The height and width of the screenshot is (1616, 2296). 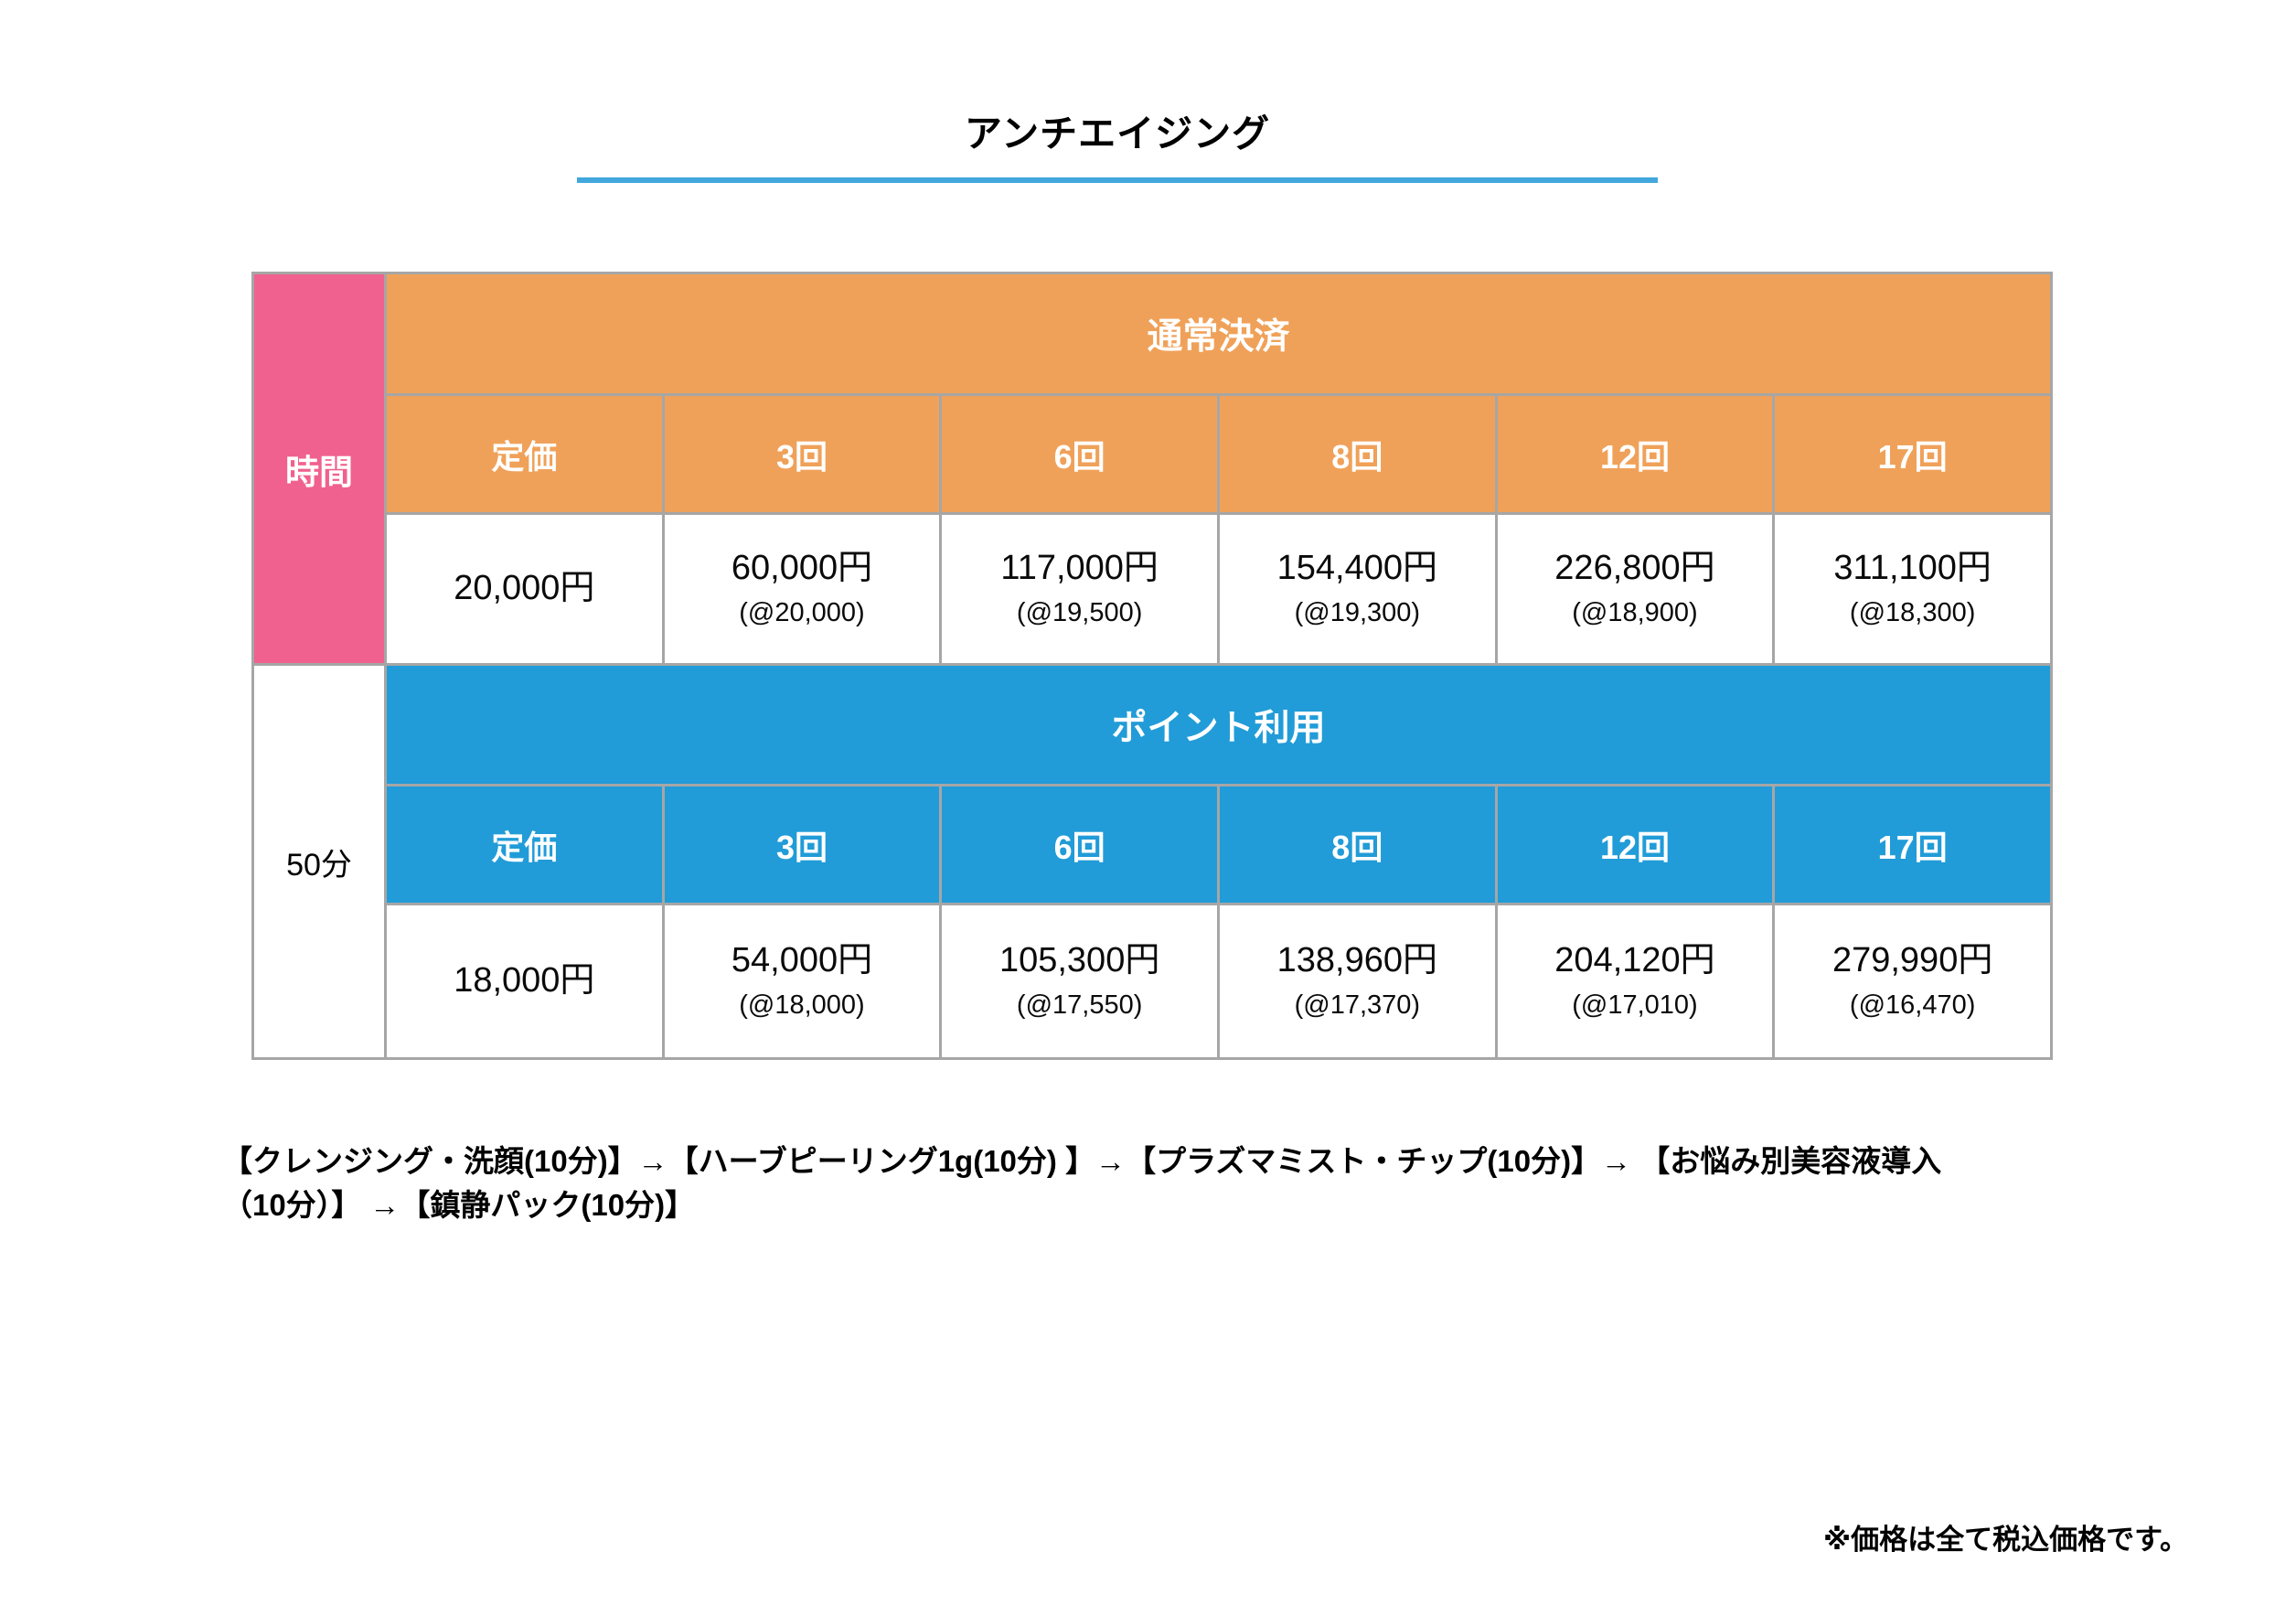 What do you see at coordinates (319, 861) in the screenshot?
I see `duration-cell: 50分` at bounding box center [319, 861].